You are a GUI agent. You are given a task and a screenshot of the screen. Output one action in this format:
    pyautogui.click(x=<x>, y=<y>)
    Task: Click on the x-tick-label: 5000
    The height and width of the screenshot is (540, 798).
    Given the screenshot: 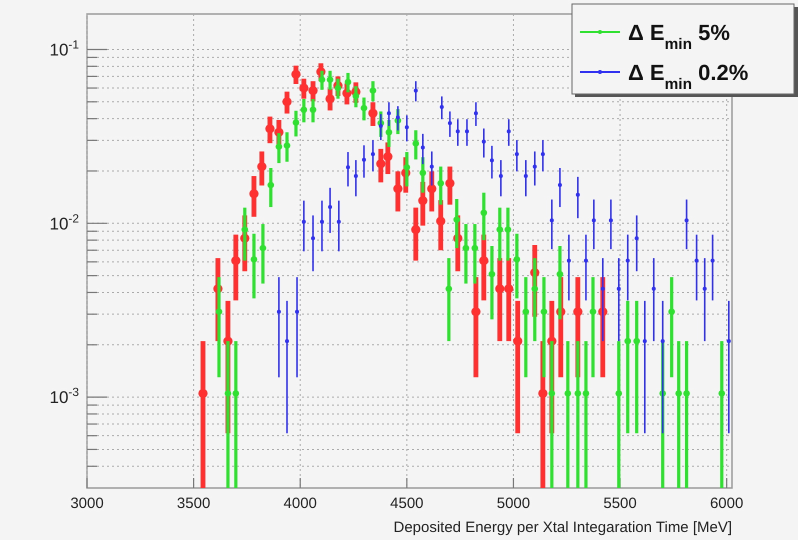 What is the action you would take?
    pyautogui.click(x=513, y=503)
    